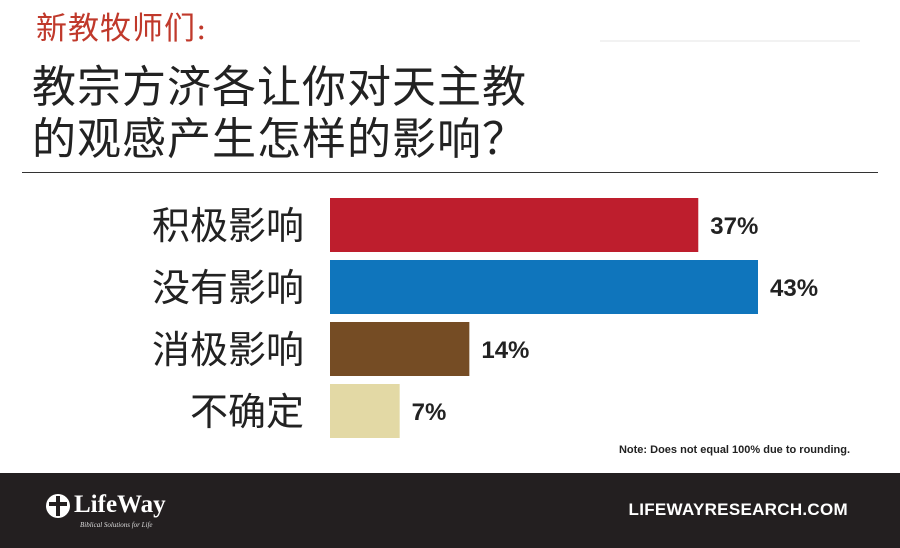 Image resolution: width=900 pixels, height=548 pixels. I want to click on data-label: 14%, so click(505, 350).